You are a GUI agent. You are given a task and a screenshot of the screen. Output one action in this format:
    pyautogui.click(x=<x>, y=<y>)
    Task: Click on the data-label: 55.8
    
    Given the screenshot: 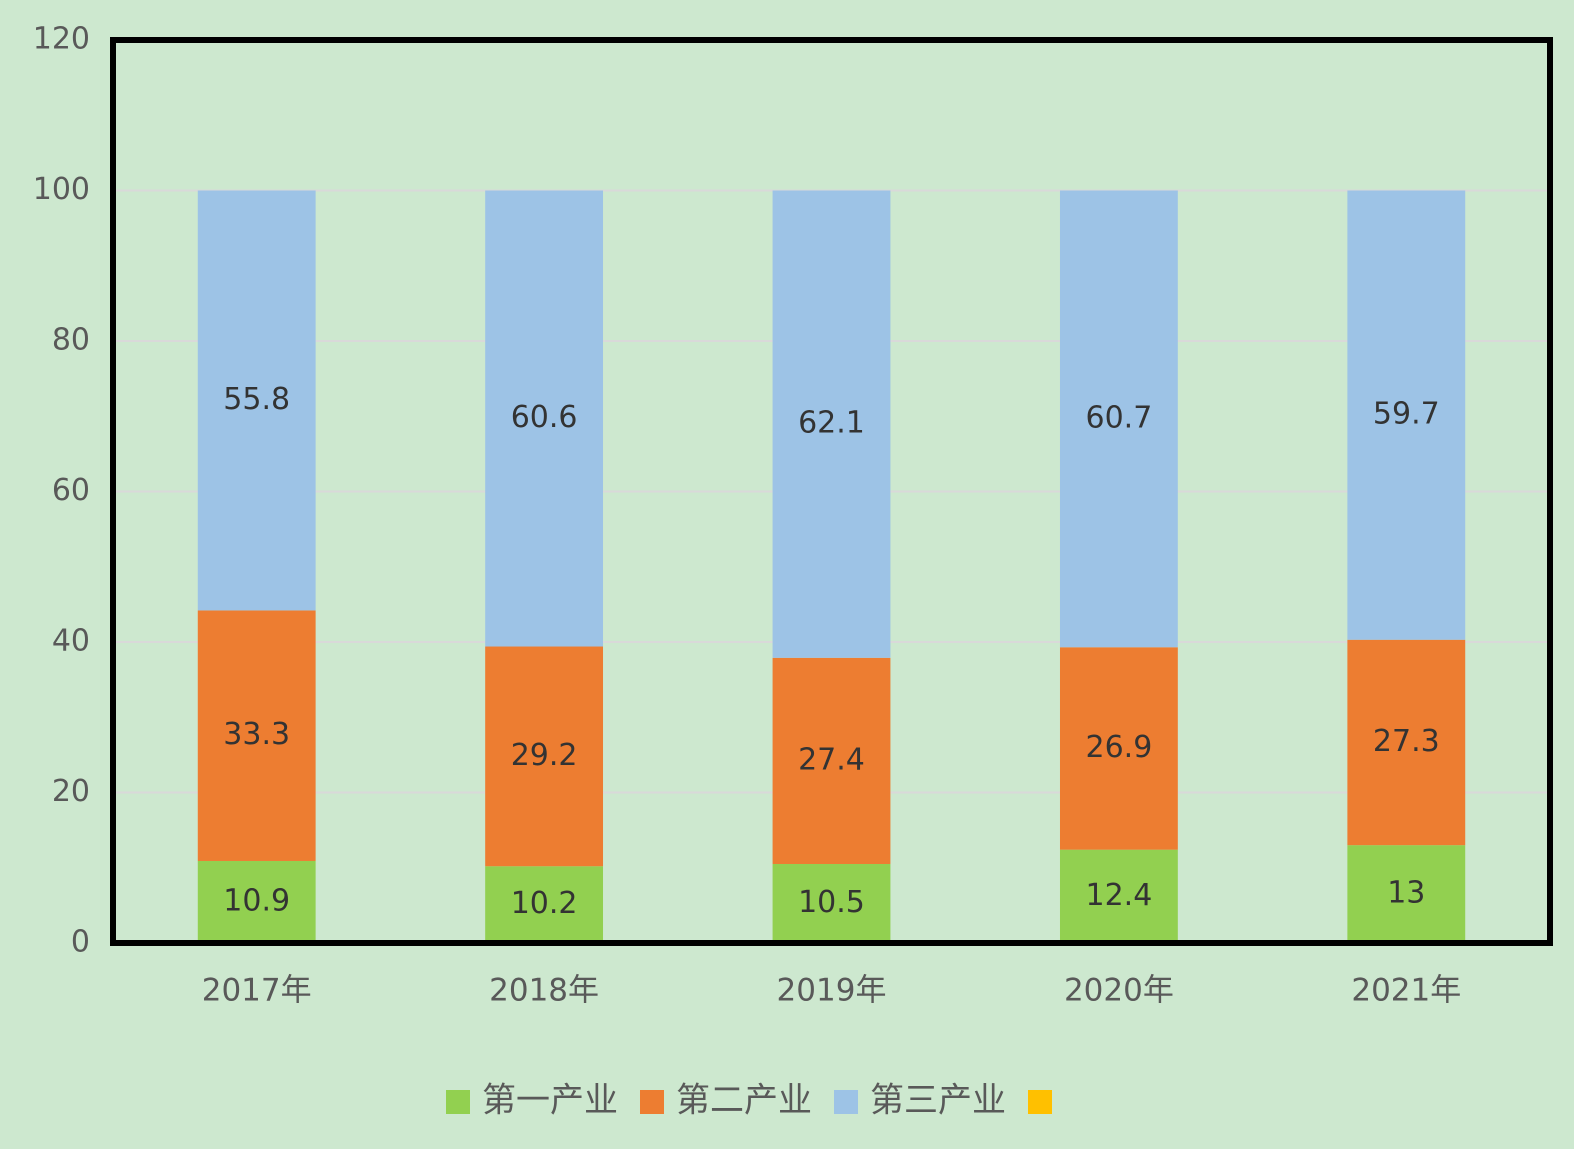 What is the action you would take?
    pyautogui.click(x=256, y=399)
    